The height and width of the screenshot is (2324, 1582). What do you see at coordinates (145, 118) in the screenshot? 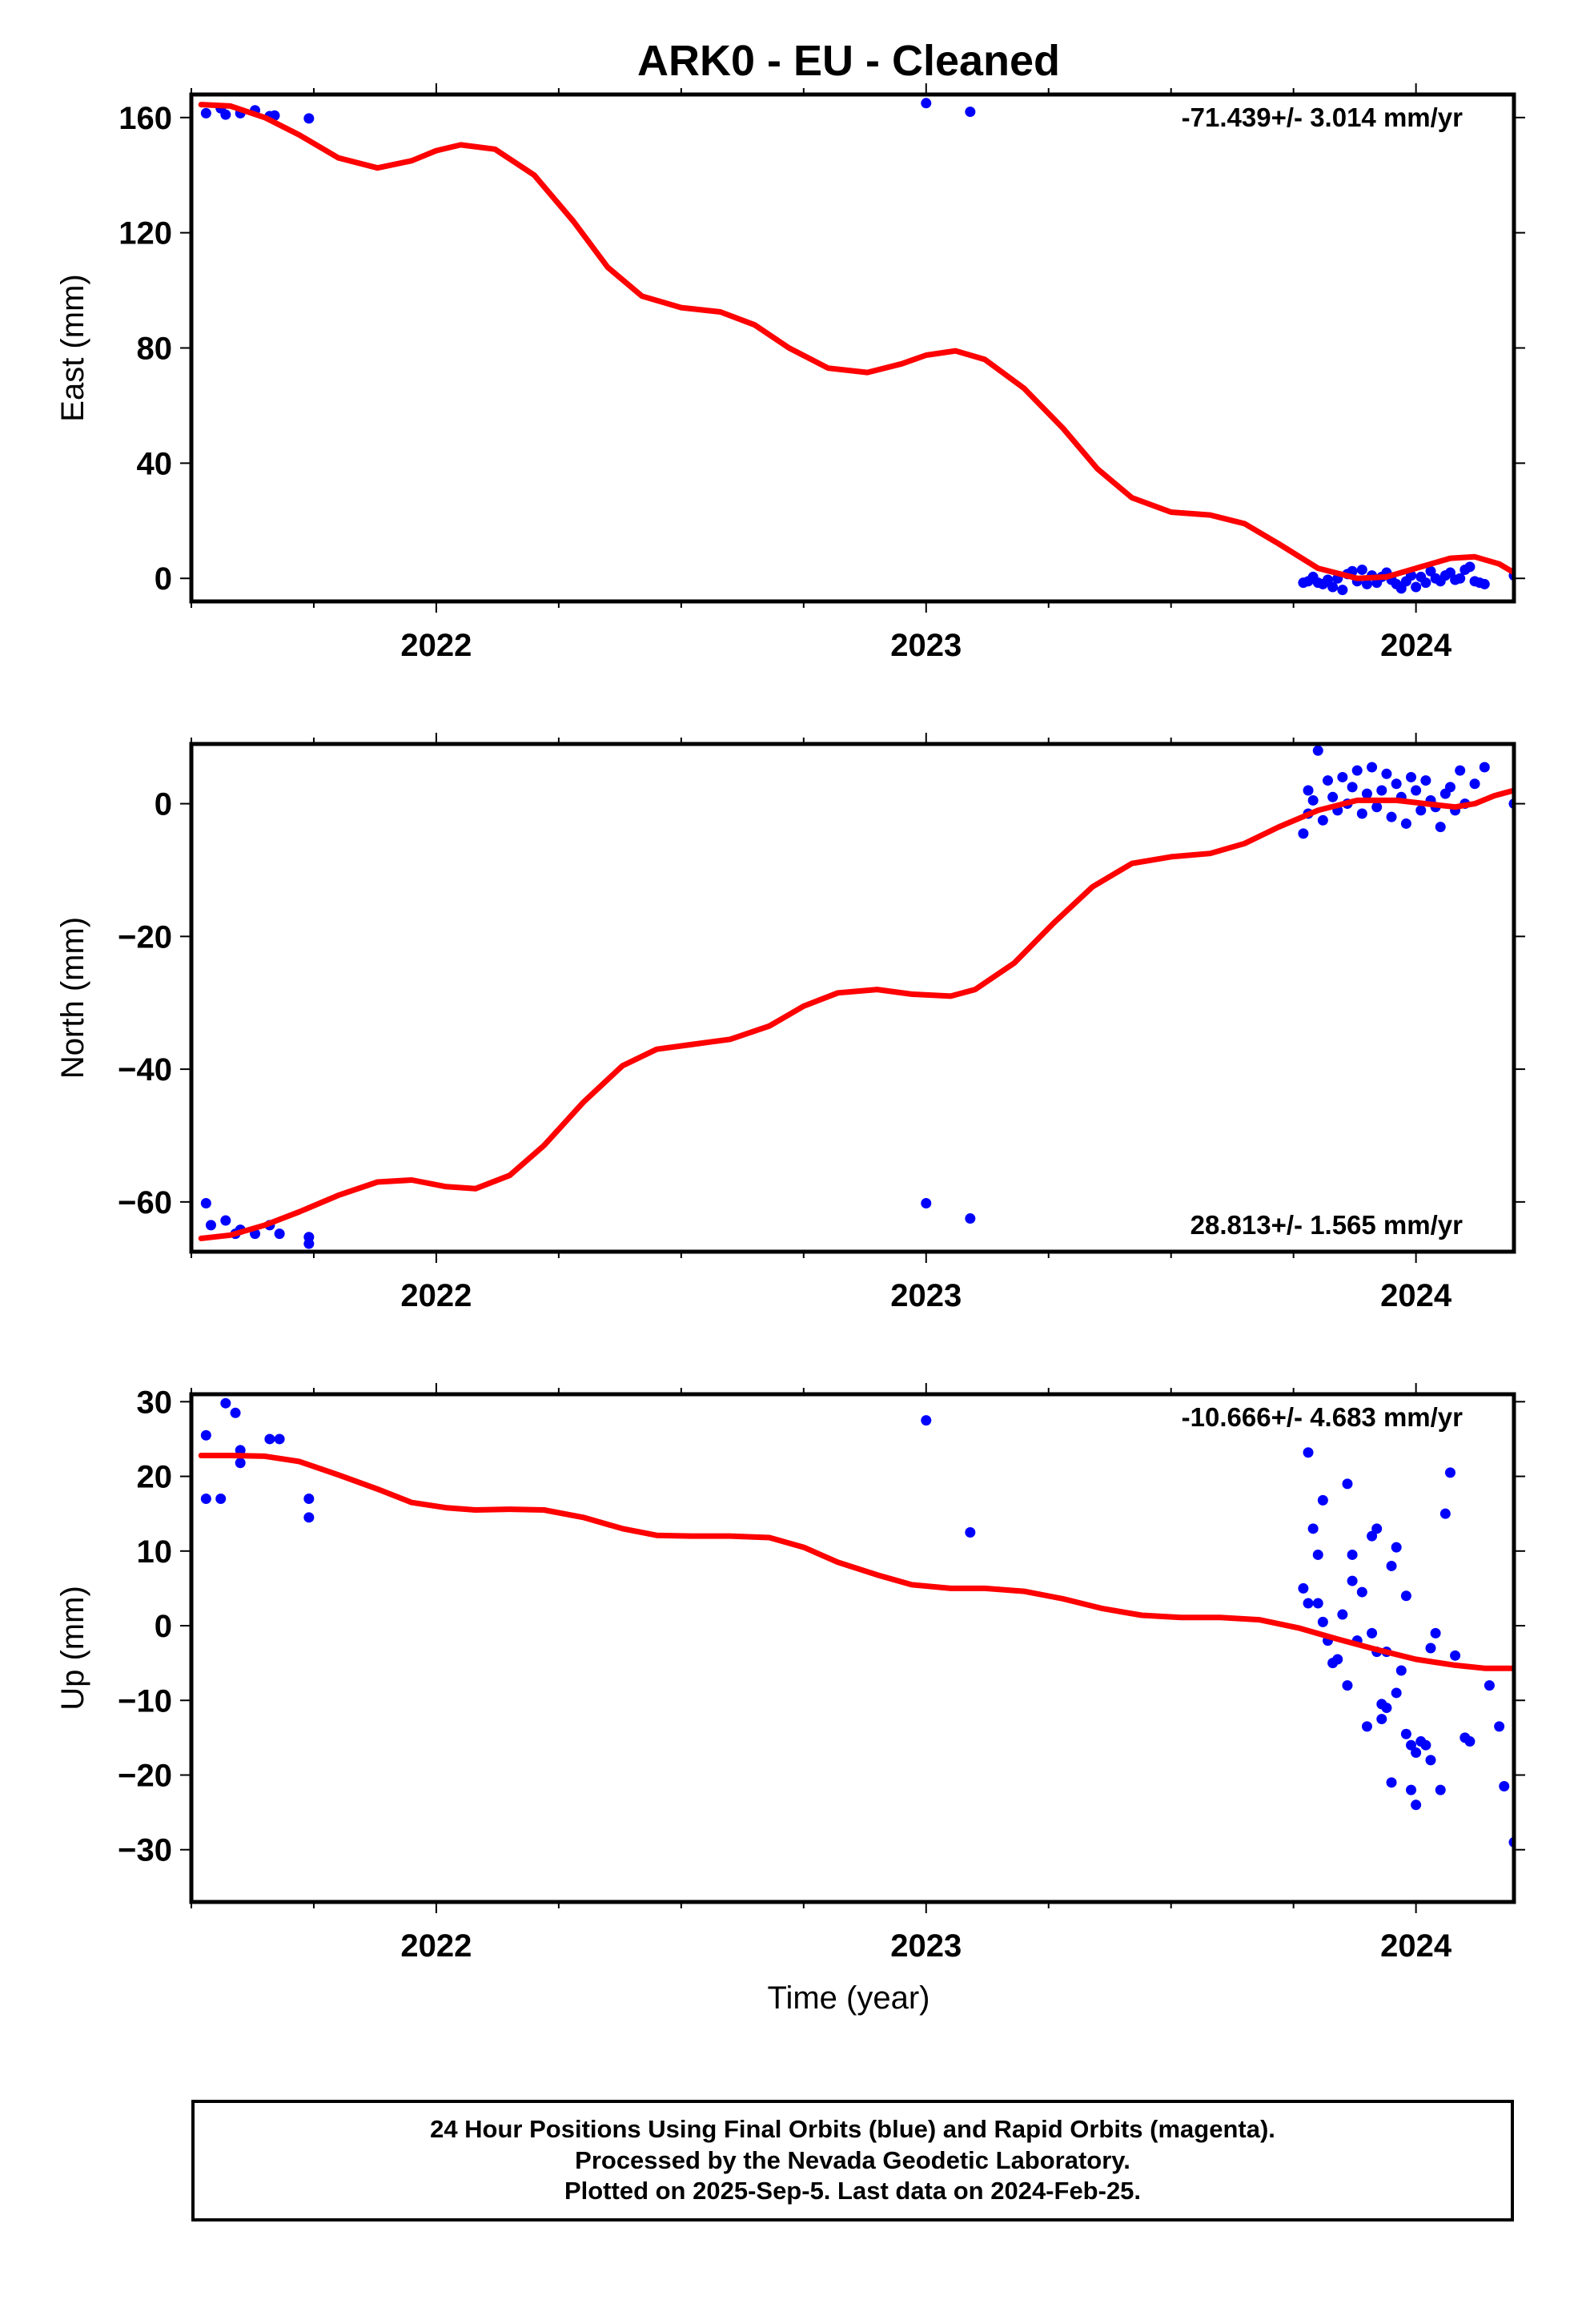
I see `y-tick-label: 160` at bounding box center [145, 118].